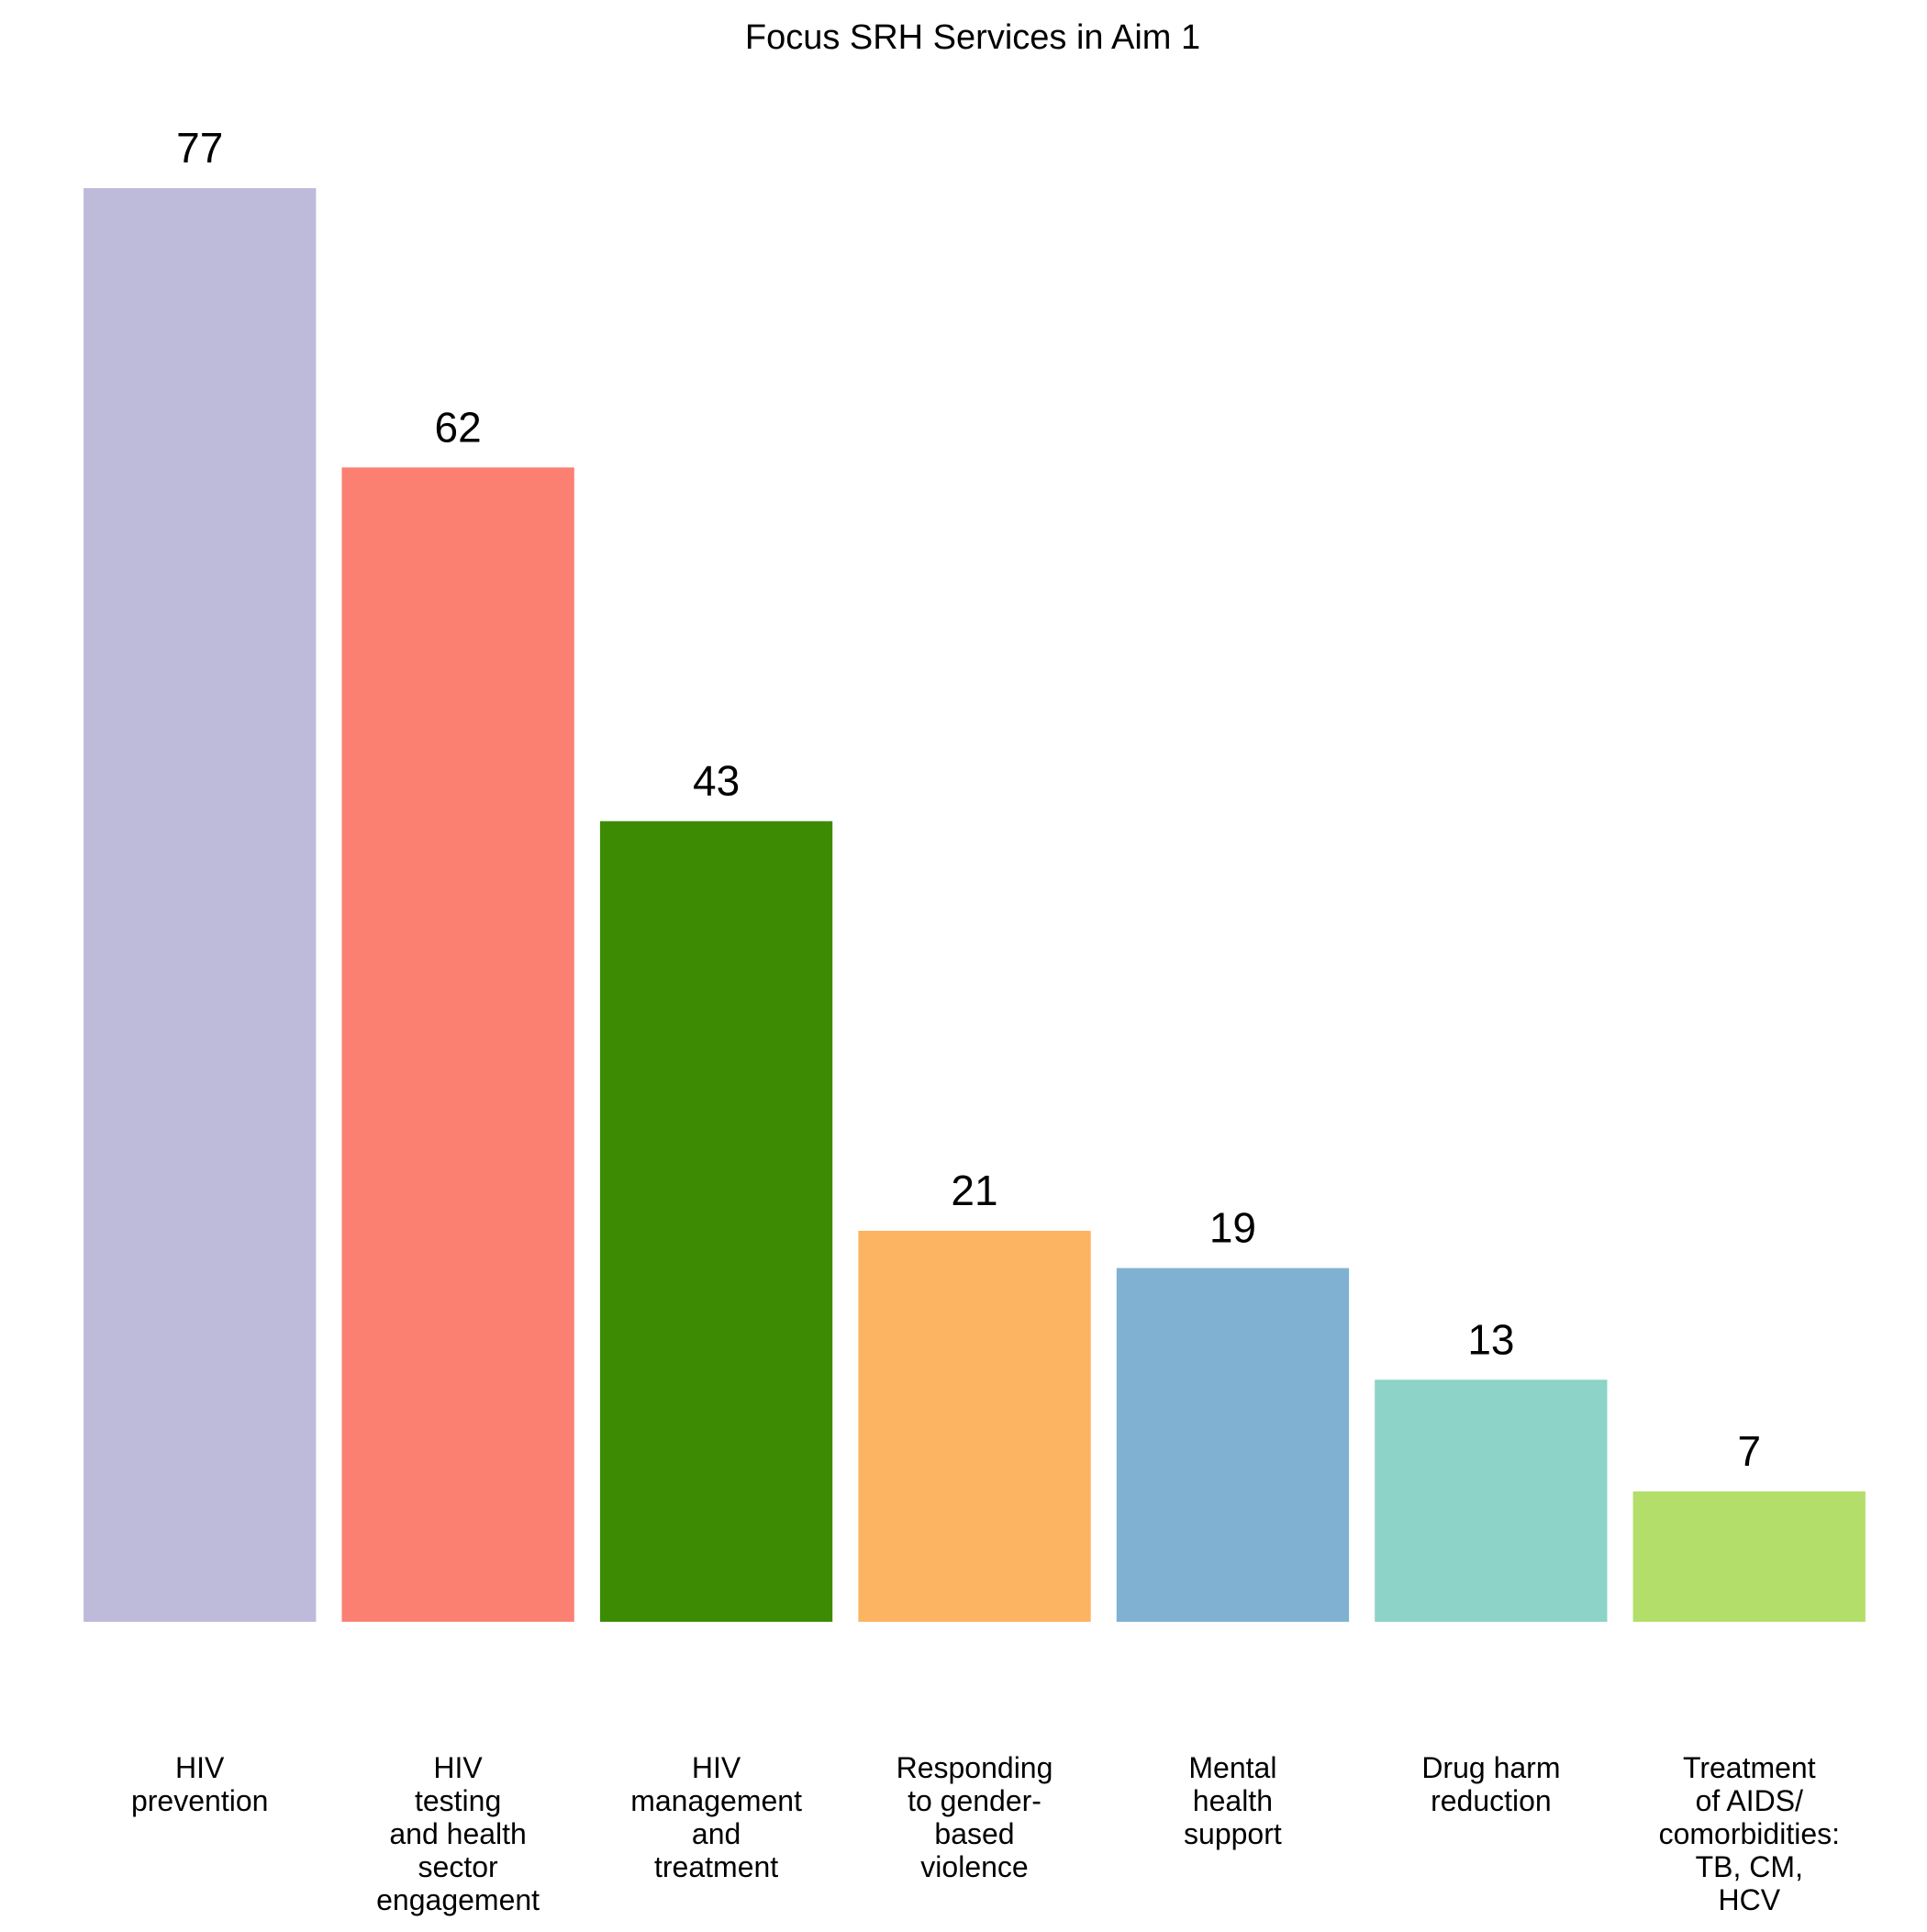 This screenshot has height=1932, width=1927. I want to click on x-tick-label-line: management, so click(716, 1800).